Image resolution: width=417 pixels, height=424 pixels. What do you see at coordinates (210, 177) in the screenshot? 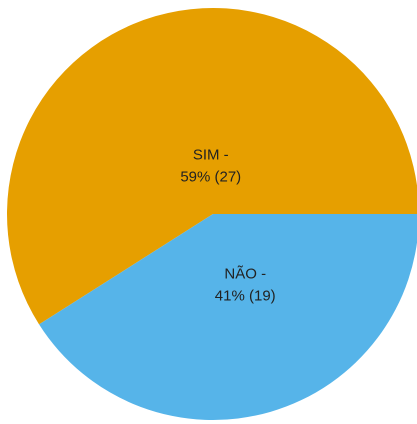
I see `slice-value-label: 59% (27)` at bounding box center [210, 177].